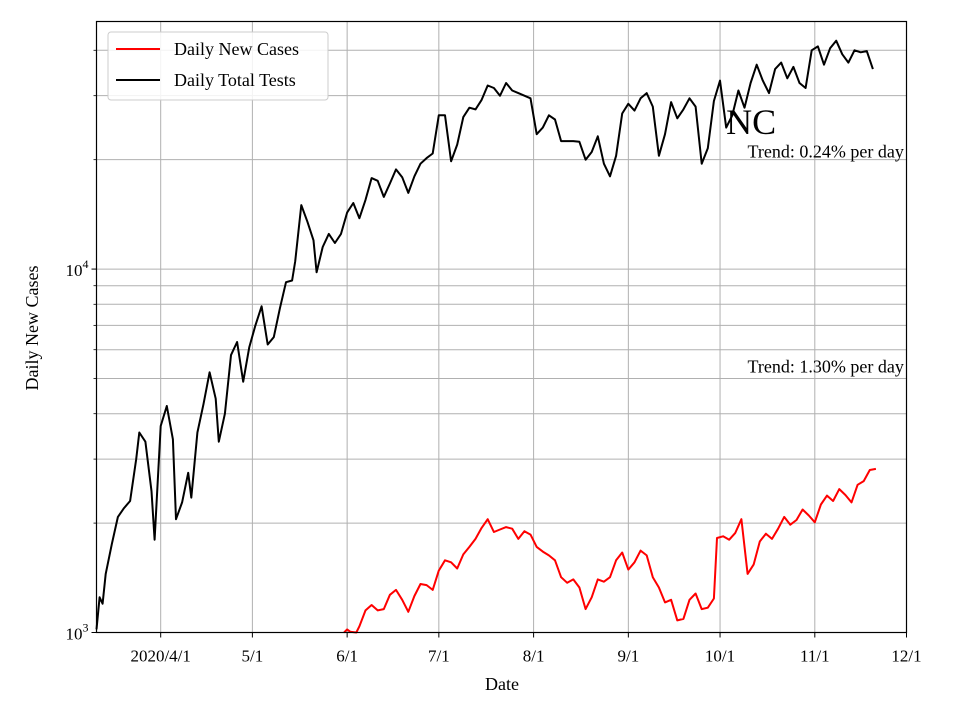 Image resolution: width=960 pixels, height=720 pixels. I want to click on x-tick-label: 11/1, so click(815, 656).